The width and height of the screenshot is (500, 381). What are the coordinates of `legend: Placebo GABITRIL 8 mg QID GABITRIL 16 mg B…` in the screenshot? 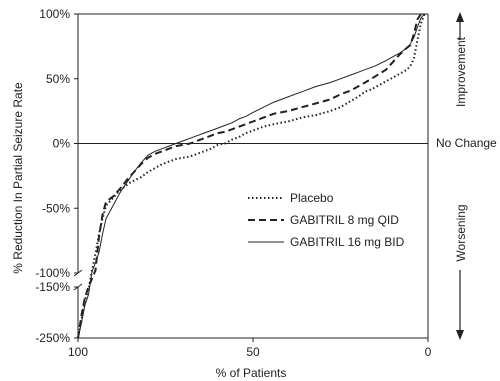 It's located at (326, 220).